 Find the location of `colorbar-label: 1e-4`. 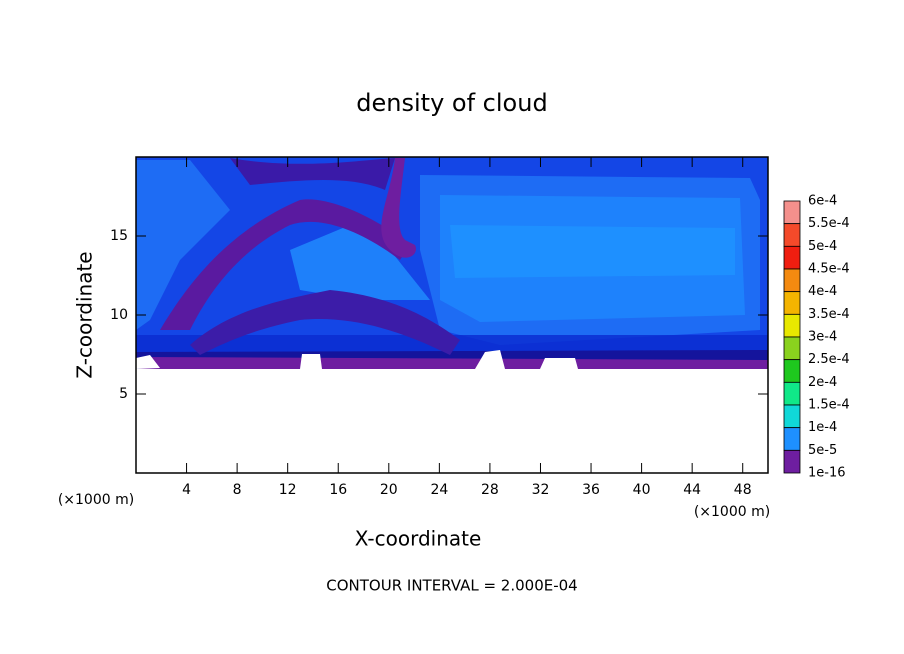

colorbar-label: 1e-4 is located at coordinates (822, 427).